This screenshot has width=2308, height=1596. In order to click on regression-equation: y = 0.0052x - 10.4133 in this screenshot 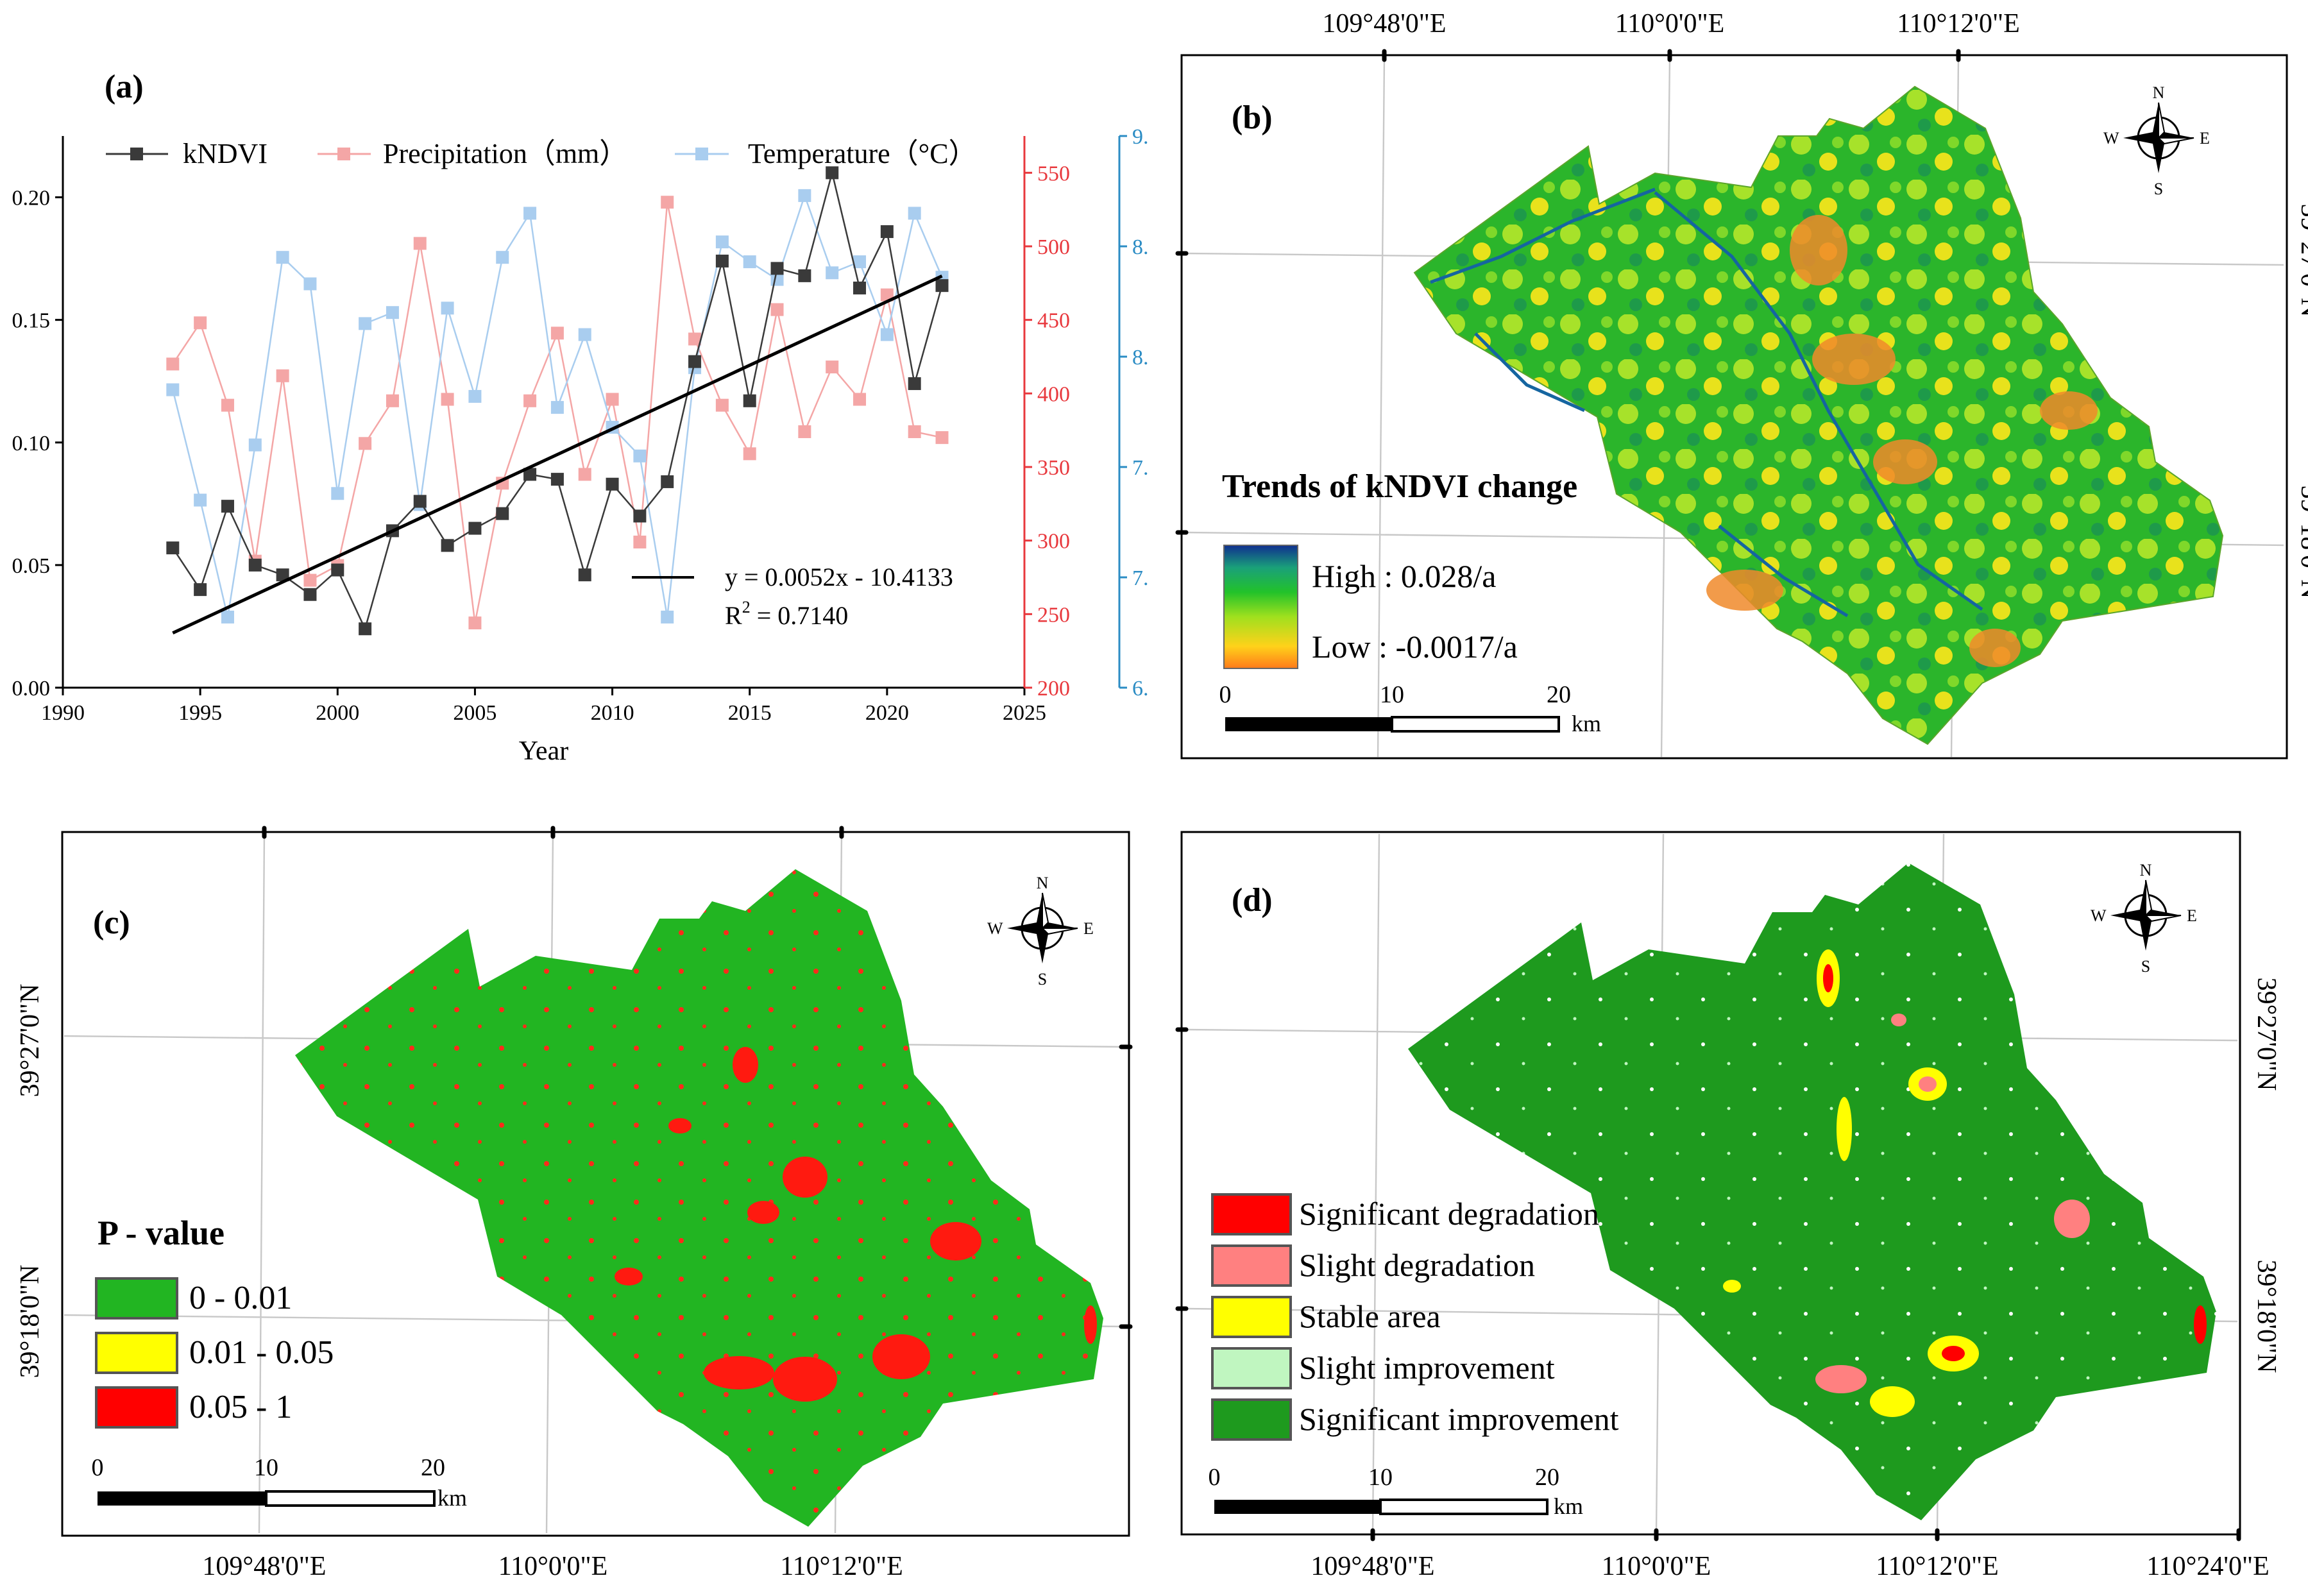, I will do `click(839, 577)`.